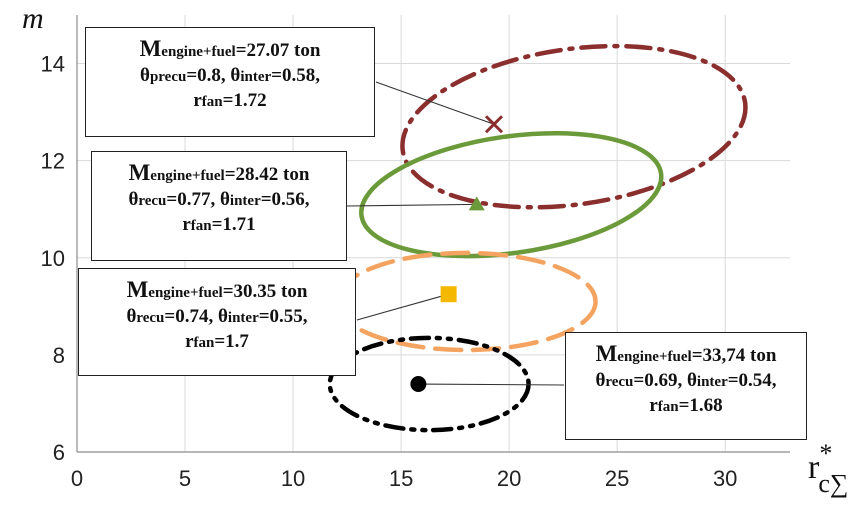 Image resolution: width=862 pixels, height=516 pixels. Describe the element at coordinates (494, 124) in the screenshot. I see `x-marker` at that location.